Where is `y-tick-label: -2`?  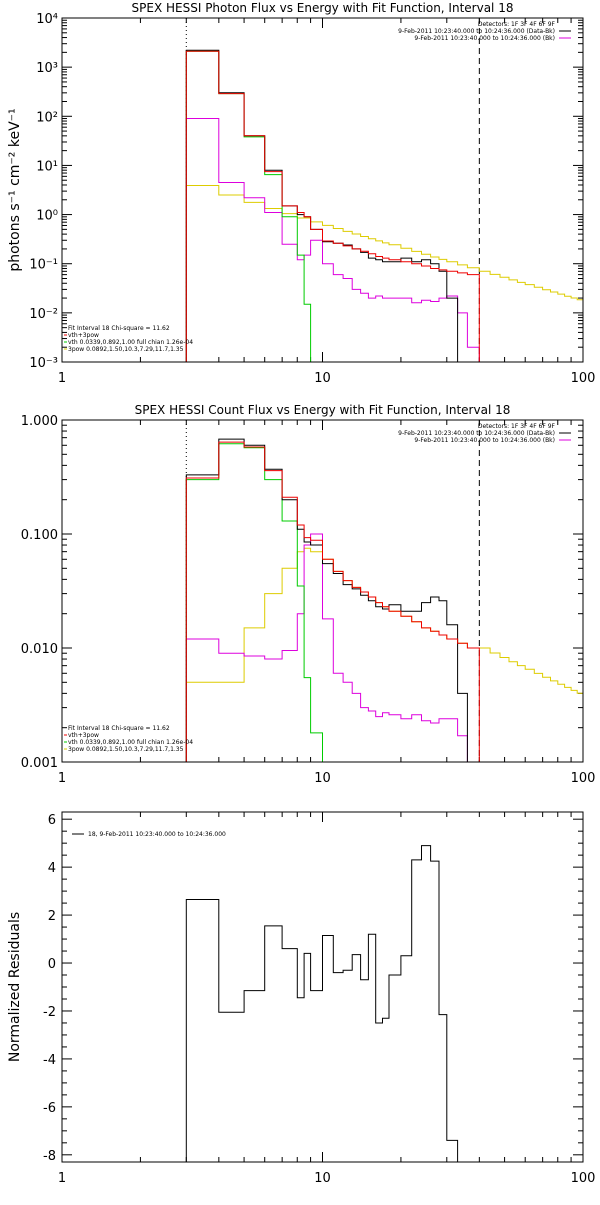 y-tick-label: -2 is located at coordinates (49, 1012).